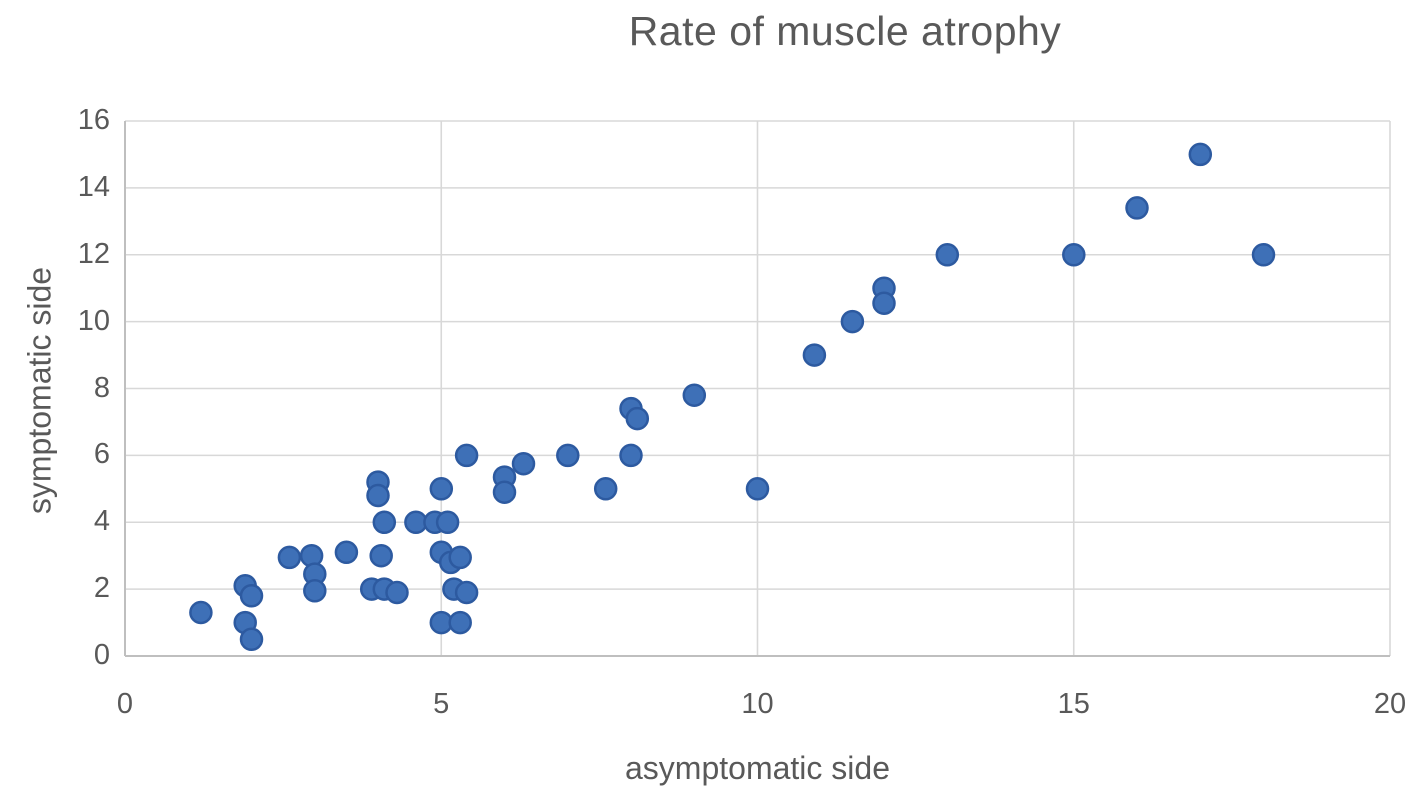  What do you see at coordinates (101, 655) in the screenshot?
I see `y-tick-label: 0` at bounding box center [101, 655].